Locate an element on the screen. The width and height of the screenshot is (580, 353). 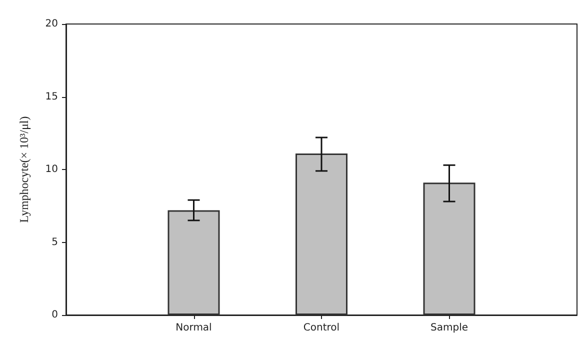
y-tick-label: 10 is located at coordinates (51, 169).